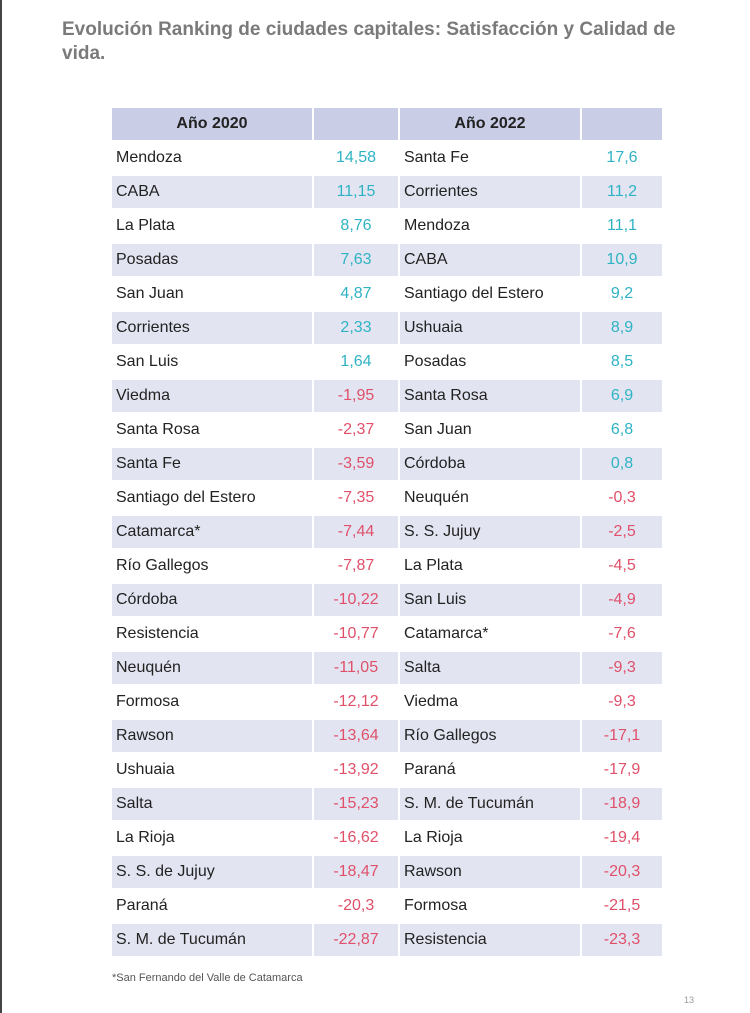 This screenshot has width=750, height=1013. I want to click on table-row: Ushuaia -13,92 Paraná -17,9, so click(387, 770).